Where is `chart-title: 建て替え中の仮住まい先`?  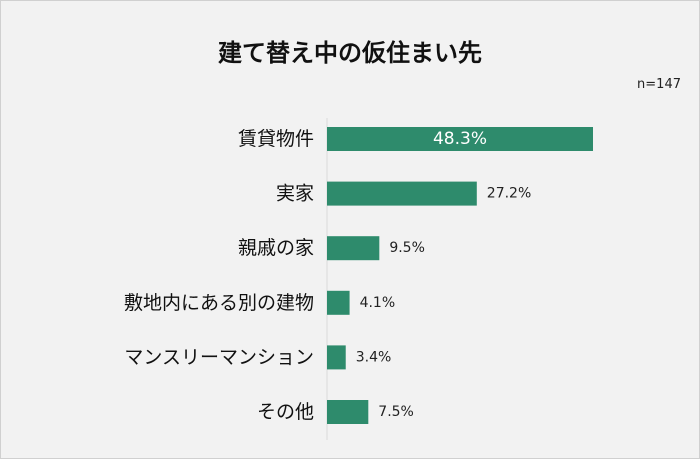 chart-title: 建て替え中の仮住まい先 is located at coordinates (350, 53).